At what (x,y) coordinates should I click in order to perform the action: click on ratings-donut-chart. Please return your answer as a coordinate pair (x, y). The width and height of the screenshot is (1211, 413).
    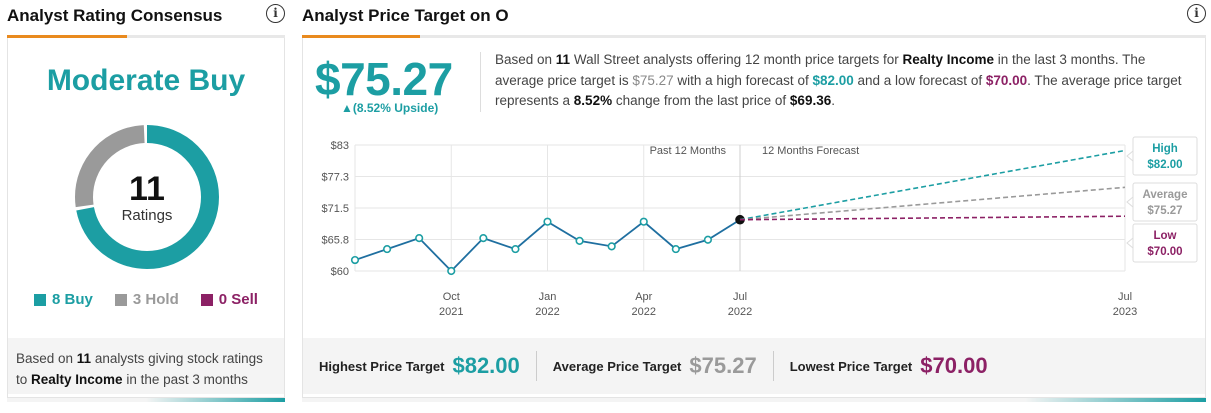
    Looking at the image, I should click on (147, 197).